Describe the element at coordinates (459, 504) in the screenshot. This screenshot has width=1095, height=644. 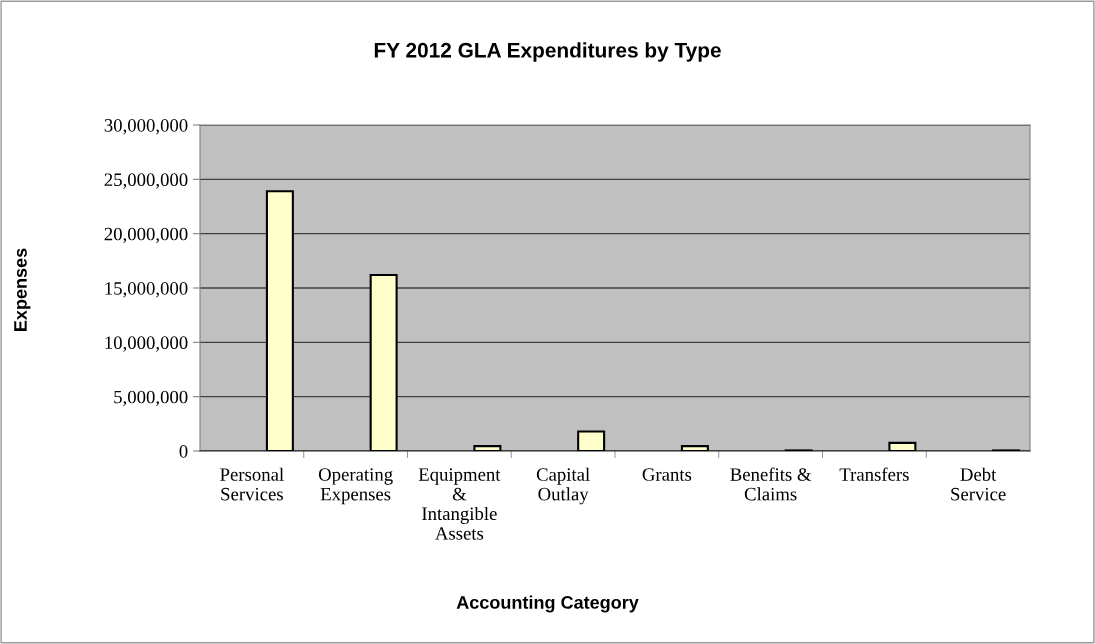
I see `x-tick-label: Equipment & Intangible Assets` at that location.